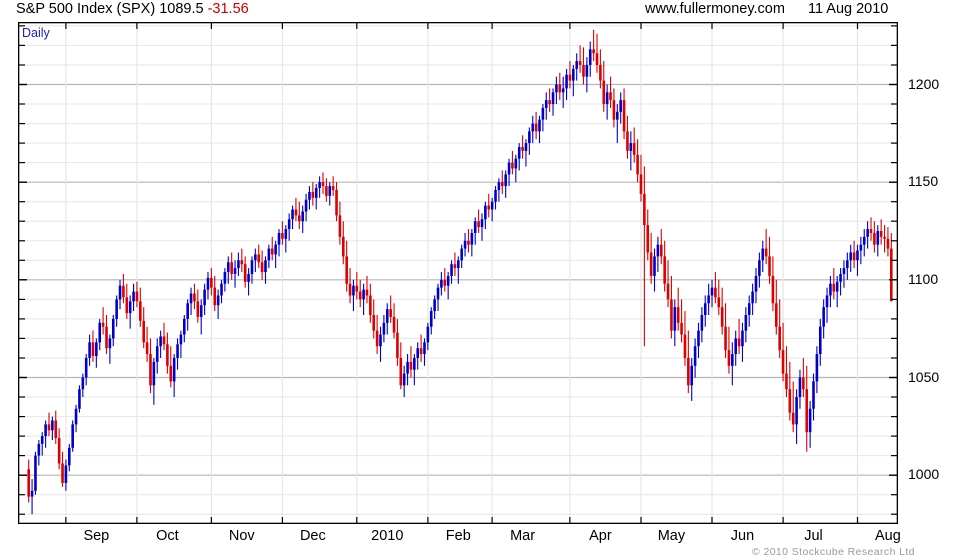 The width and height of the screenshot is (980, 560). I want to click on y-axis-tick-label: 1200, so click(924, 83).